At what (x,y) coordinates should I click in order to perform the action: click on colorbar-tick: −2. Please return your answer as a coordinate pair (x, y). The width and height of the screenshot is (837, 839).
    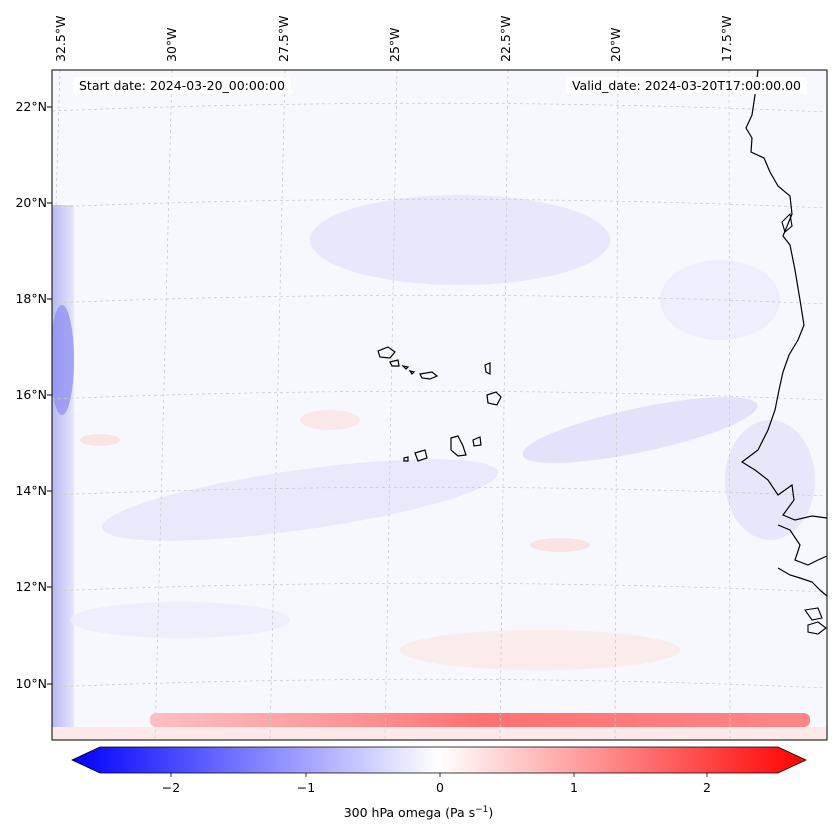
    Looking at the image, I should click on (171, 787).